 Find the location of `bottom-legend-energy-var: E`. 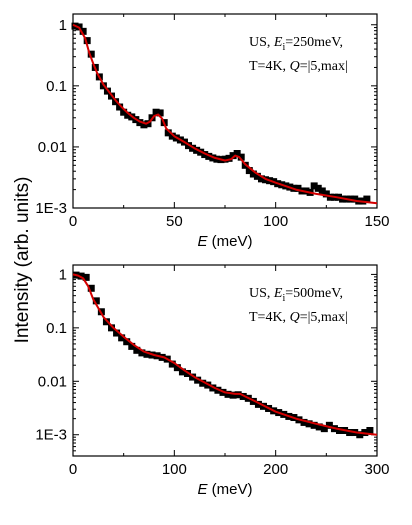

bottom-legend-energy-var: E is located at coordinates (278, 293).